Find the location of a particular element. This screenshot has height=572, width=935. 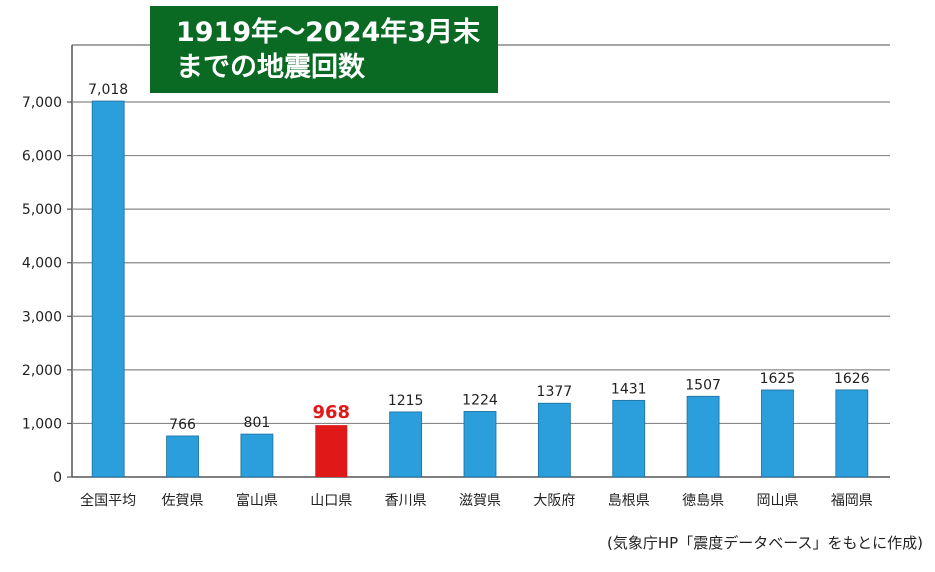

x-tick-label: 大阪府 is located at coordinates (554, 501).